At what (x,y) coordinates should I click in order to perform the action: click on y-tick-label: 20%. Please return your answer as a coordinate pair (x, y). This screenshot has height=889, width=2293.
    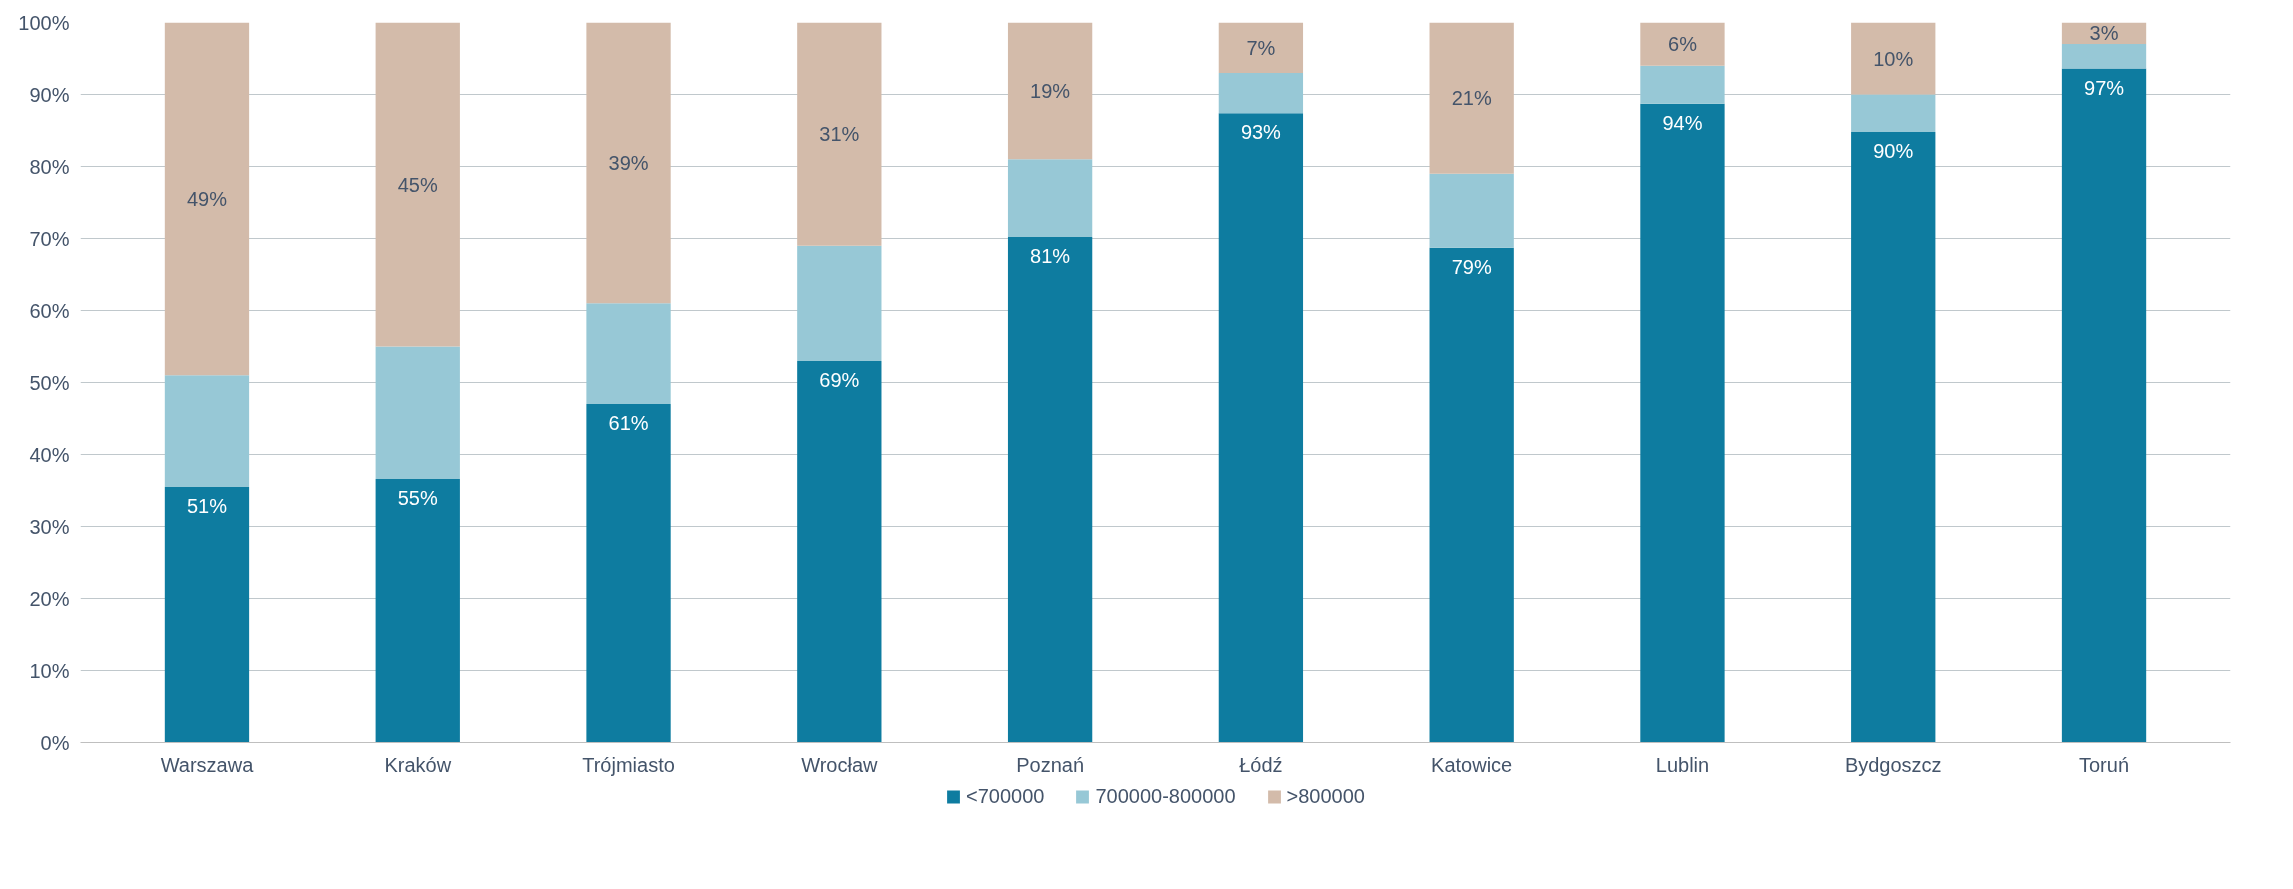
    Looking at the image, I should click on (49, 598).